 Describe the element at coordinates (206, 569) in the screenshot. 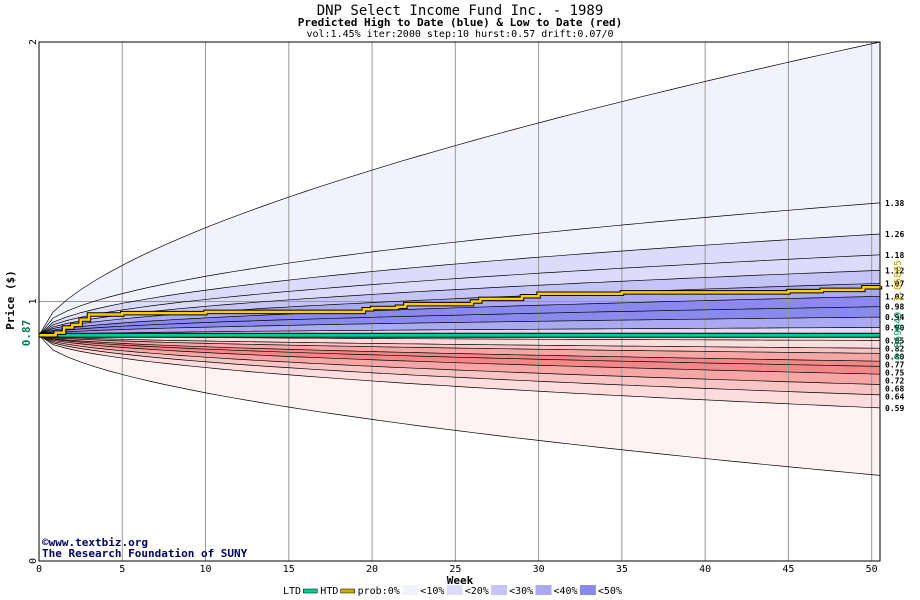

I see `x-tick-label-10: 10` at that location.